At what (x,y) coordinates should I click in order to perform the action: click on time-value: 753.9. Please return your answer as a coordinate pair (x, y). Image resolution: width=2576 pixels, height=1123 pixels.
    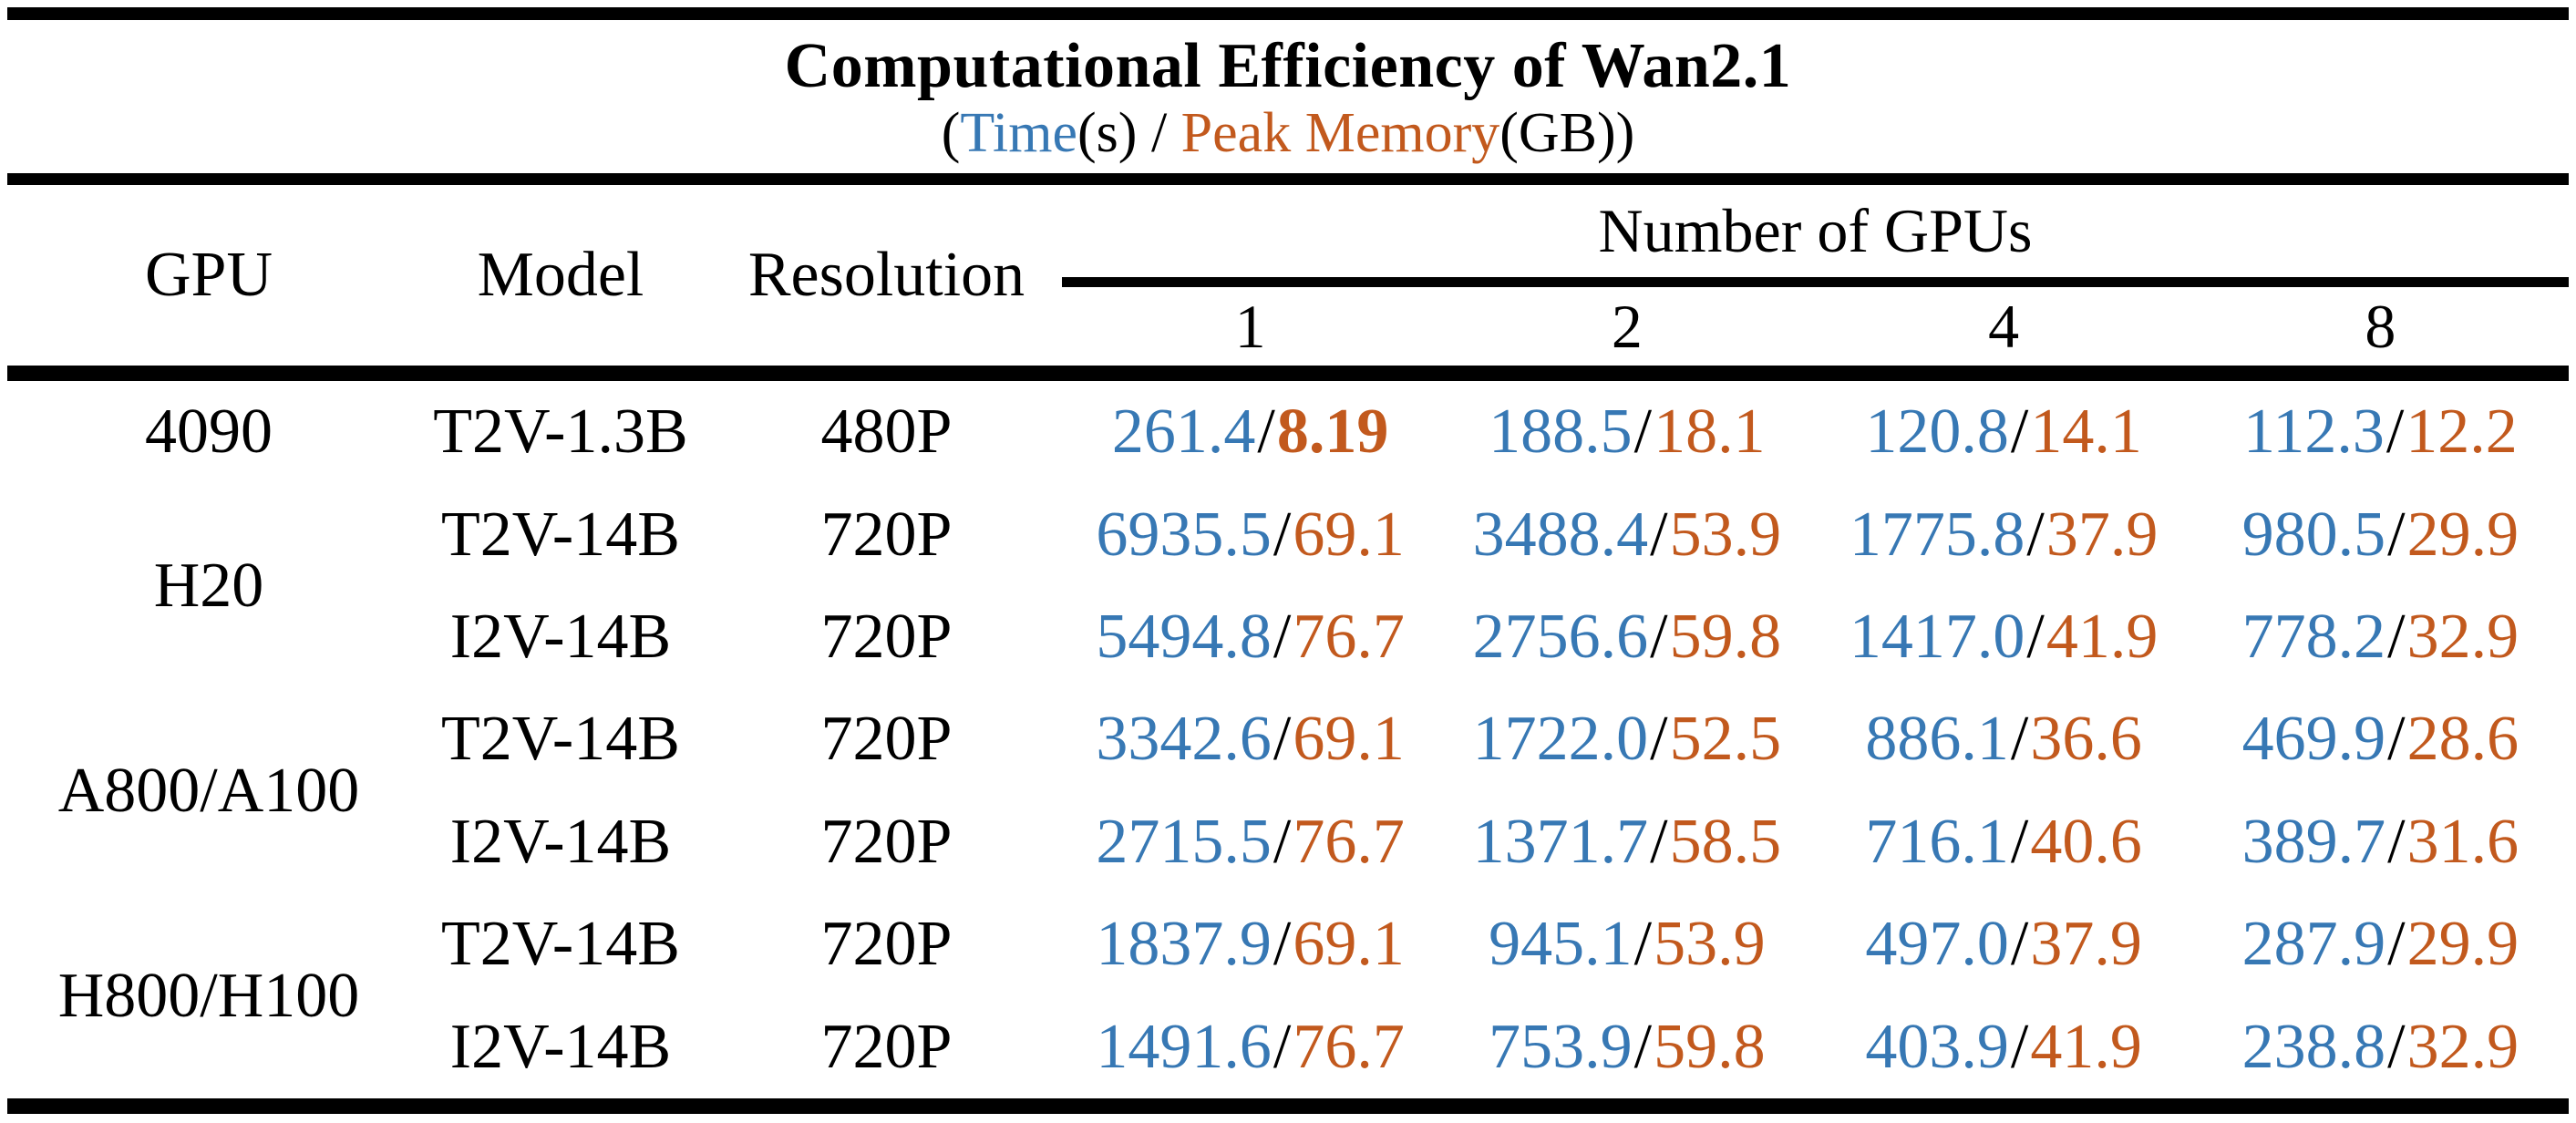
    Looking at the image, I should click on (1561, 1046).